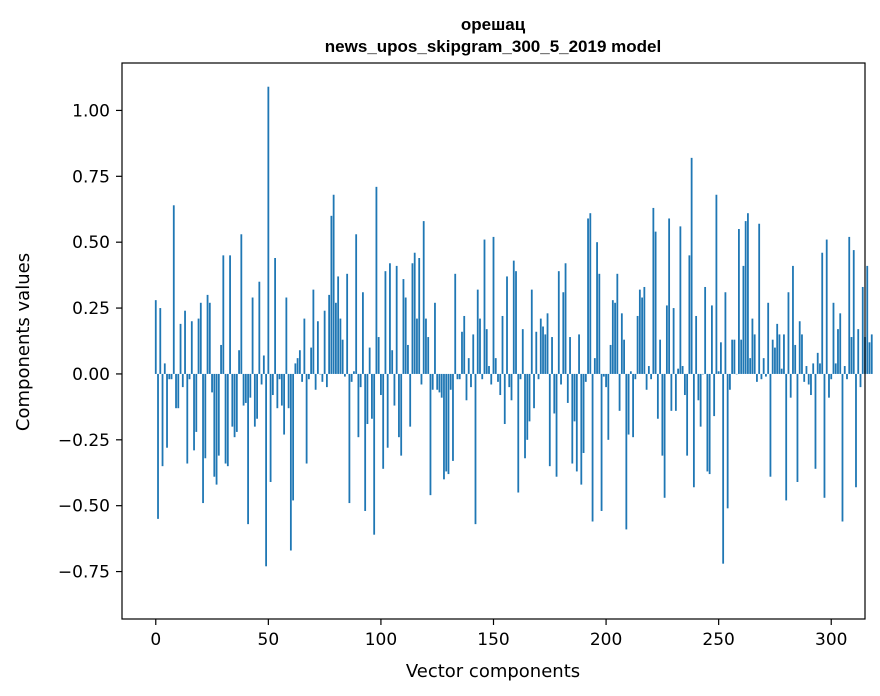 The width and height of the screenshot is (880, 696). What do you see at coordinates (269, 640) in the screenshot?
I see `x-tick-label: 50` at bounding box center [269, 640].